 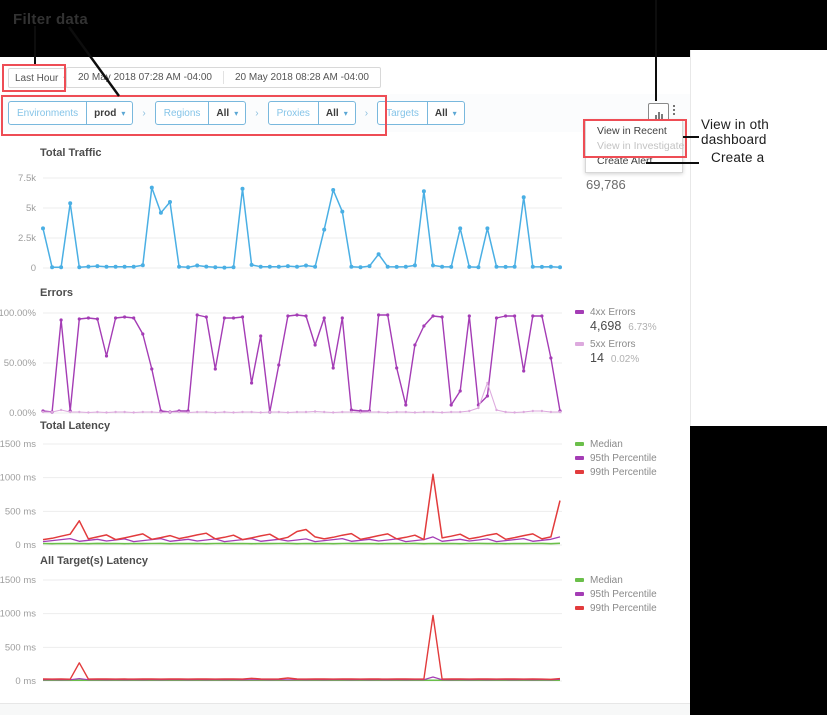 I want to click on svg-text: 0.00%, so click(x=22, y=413).